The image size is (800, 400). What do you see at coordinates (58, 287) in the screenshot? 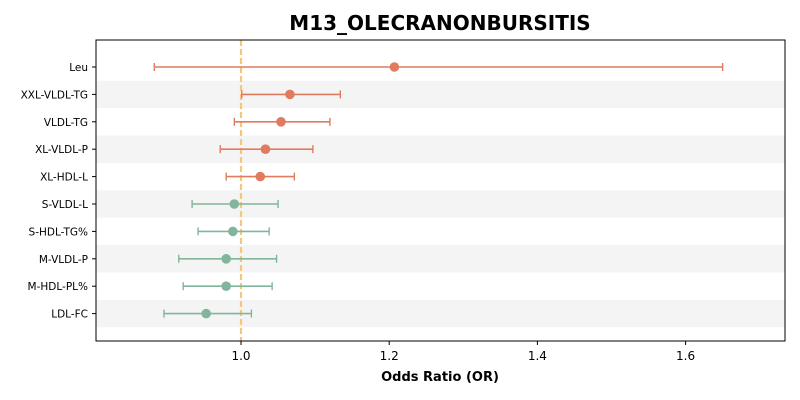
I see `y-tick-label: M-HDL-PL%` at bounding box center [58, 287].